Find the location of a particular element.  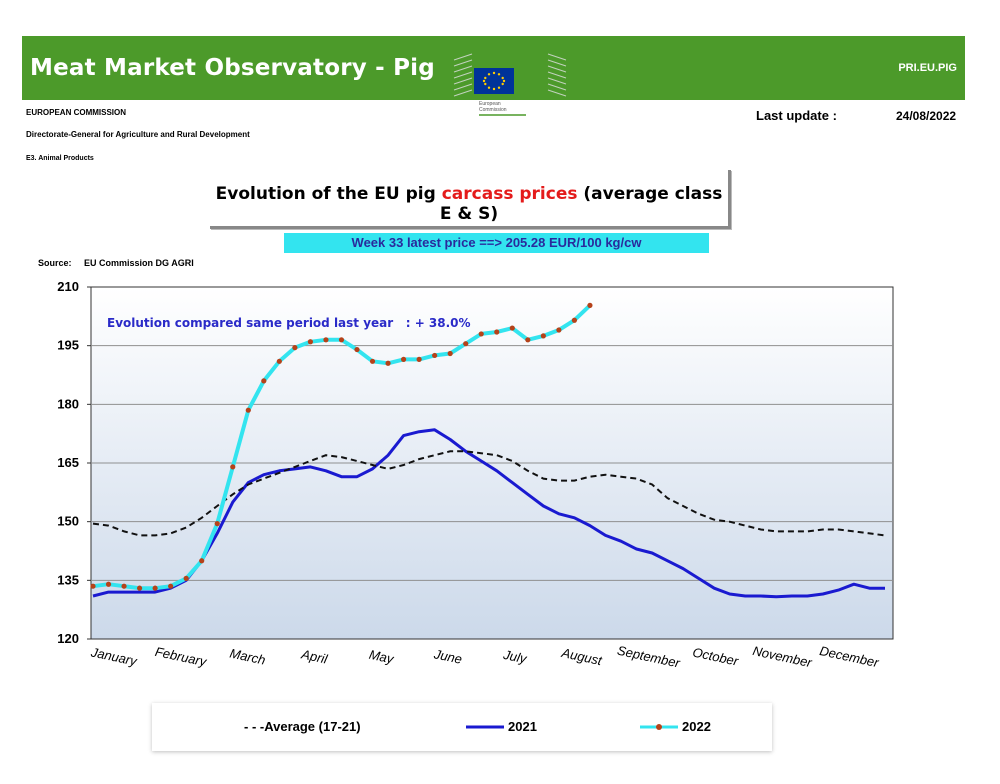

report-code: PRI.EU.PIG is located at coordinates (927, 68).